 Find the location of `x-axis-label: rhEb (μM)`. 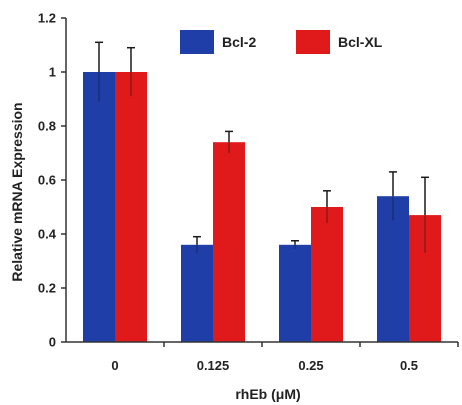

x-axis-label: rhEb (μM) is located at coordinates (267, 394).